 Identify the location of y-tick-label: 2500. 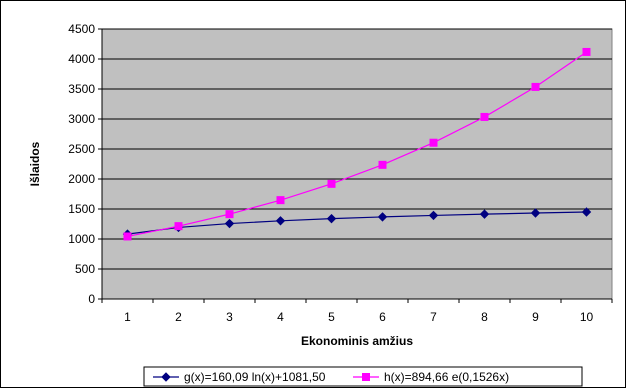
(81, 149).